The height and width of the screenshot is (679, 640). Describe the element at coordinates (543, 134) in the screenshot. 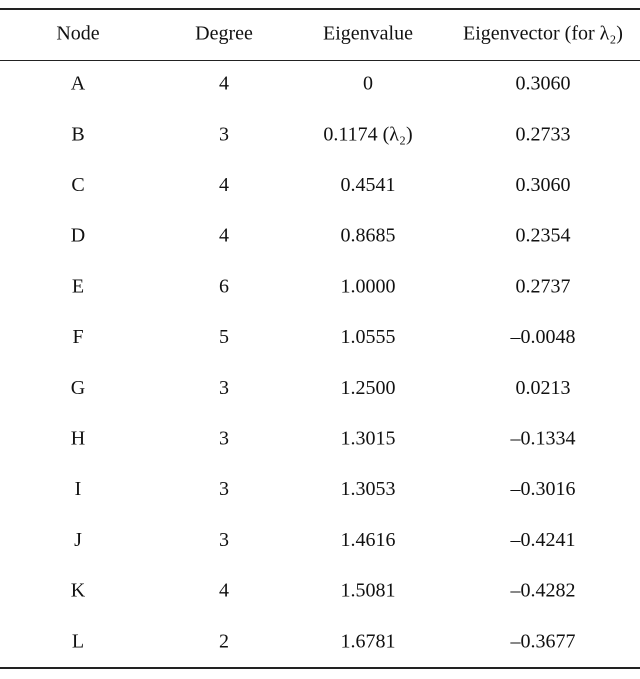

I see `table-cell: 0.2733` at that location.